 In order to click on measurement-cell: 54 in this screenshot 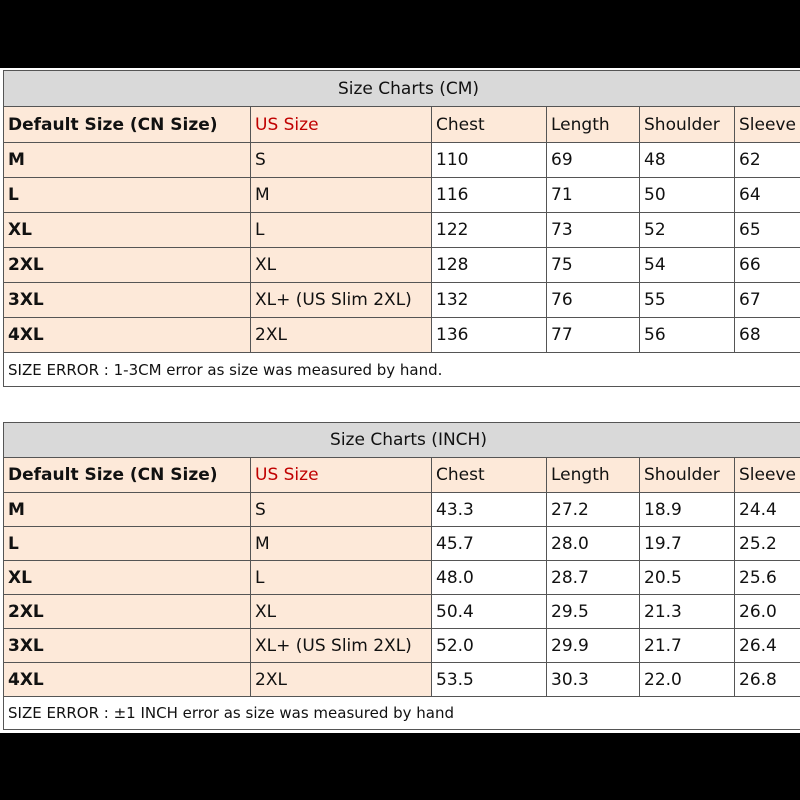, I will do `click(687, 265)`.